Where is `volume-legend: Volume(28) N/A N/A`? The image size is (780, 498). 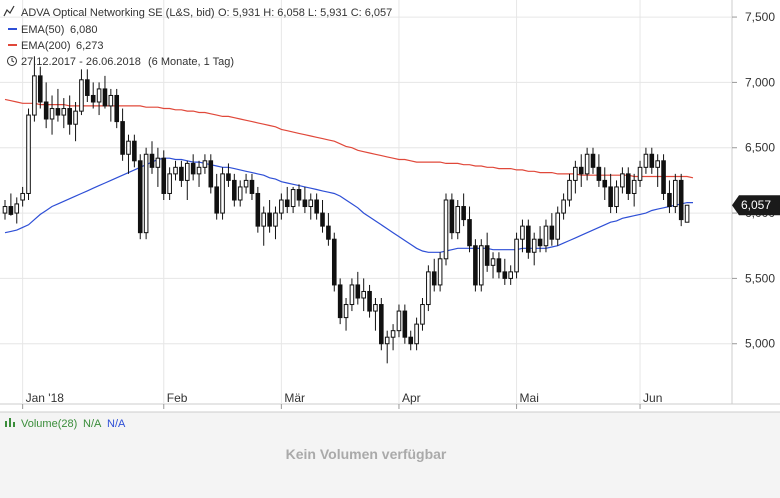
volume-legend: Volume(28) N/A N/A is located at coordinates (65, 424).